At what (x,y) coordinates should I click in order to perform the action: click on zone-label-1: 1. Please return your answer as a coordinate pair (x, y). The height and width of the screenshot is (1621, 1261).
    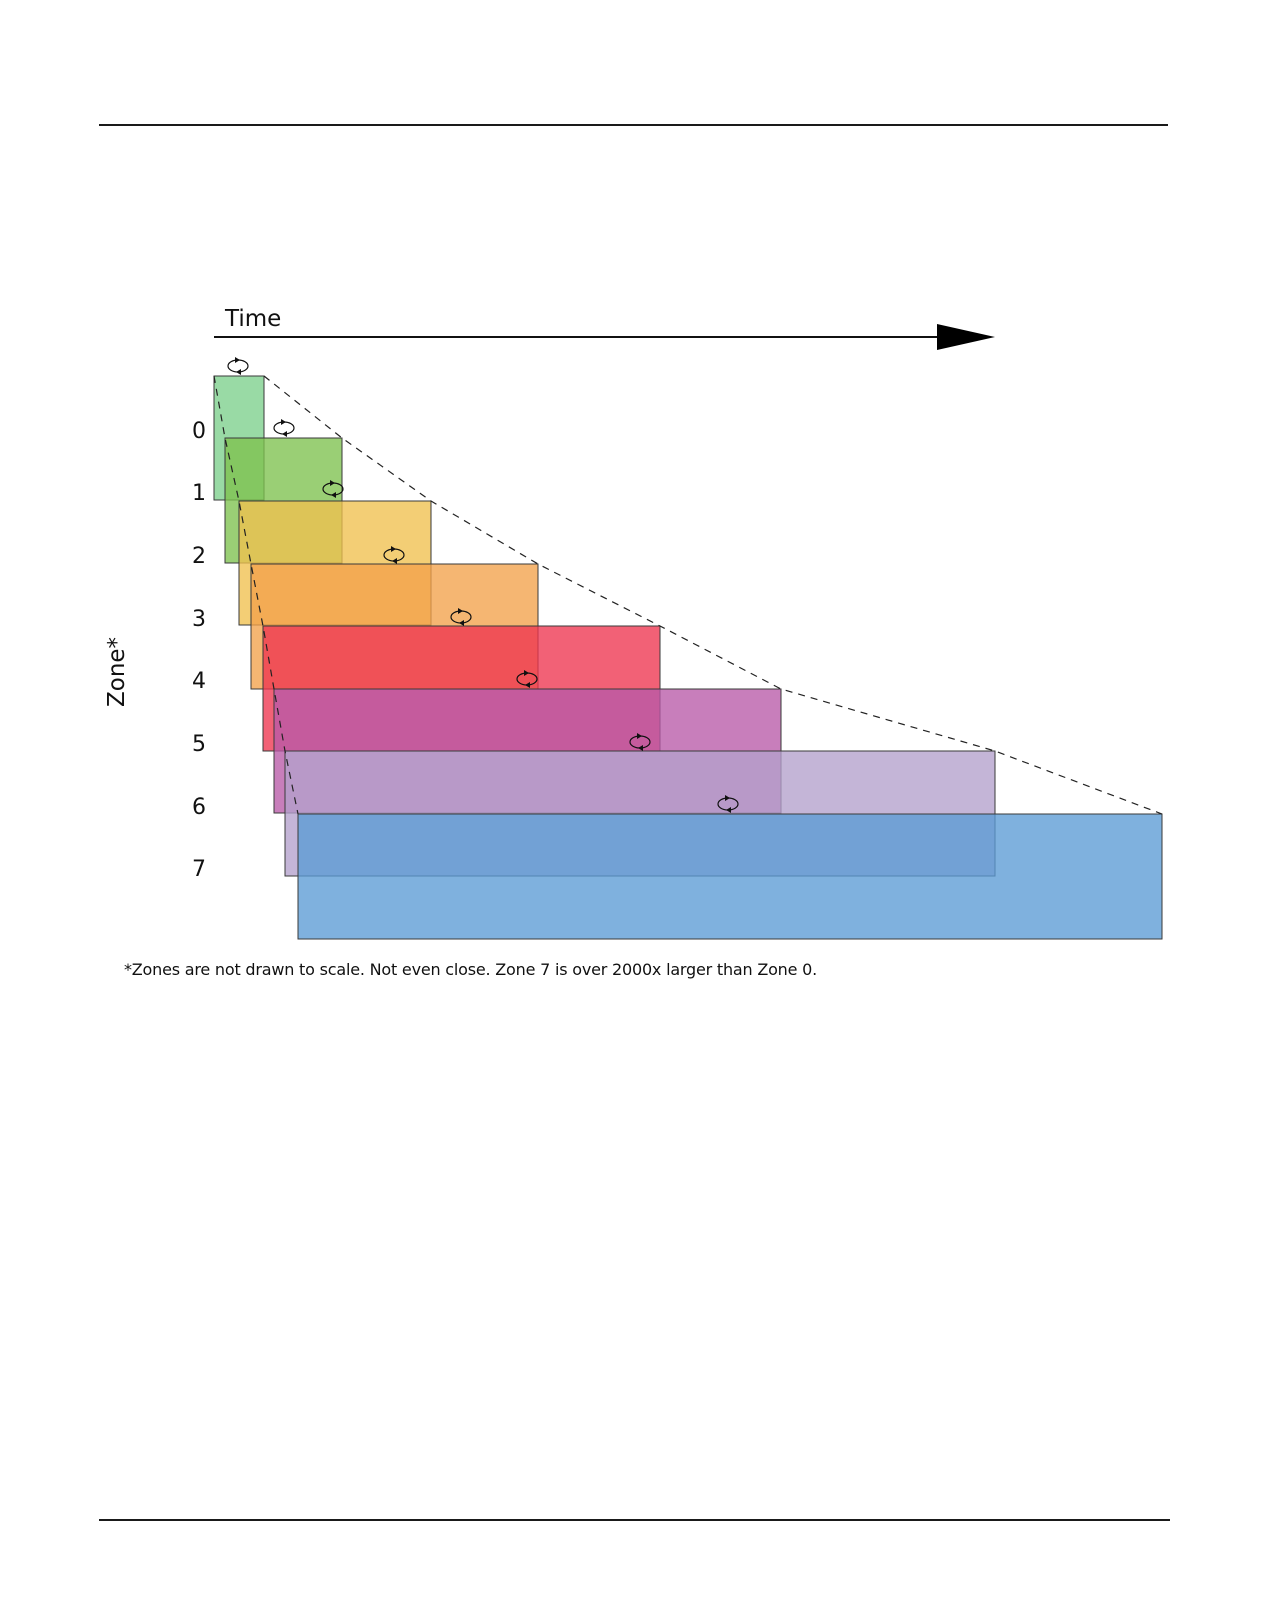
    Looking at the image, I should click on (199, 493).